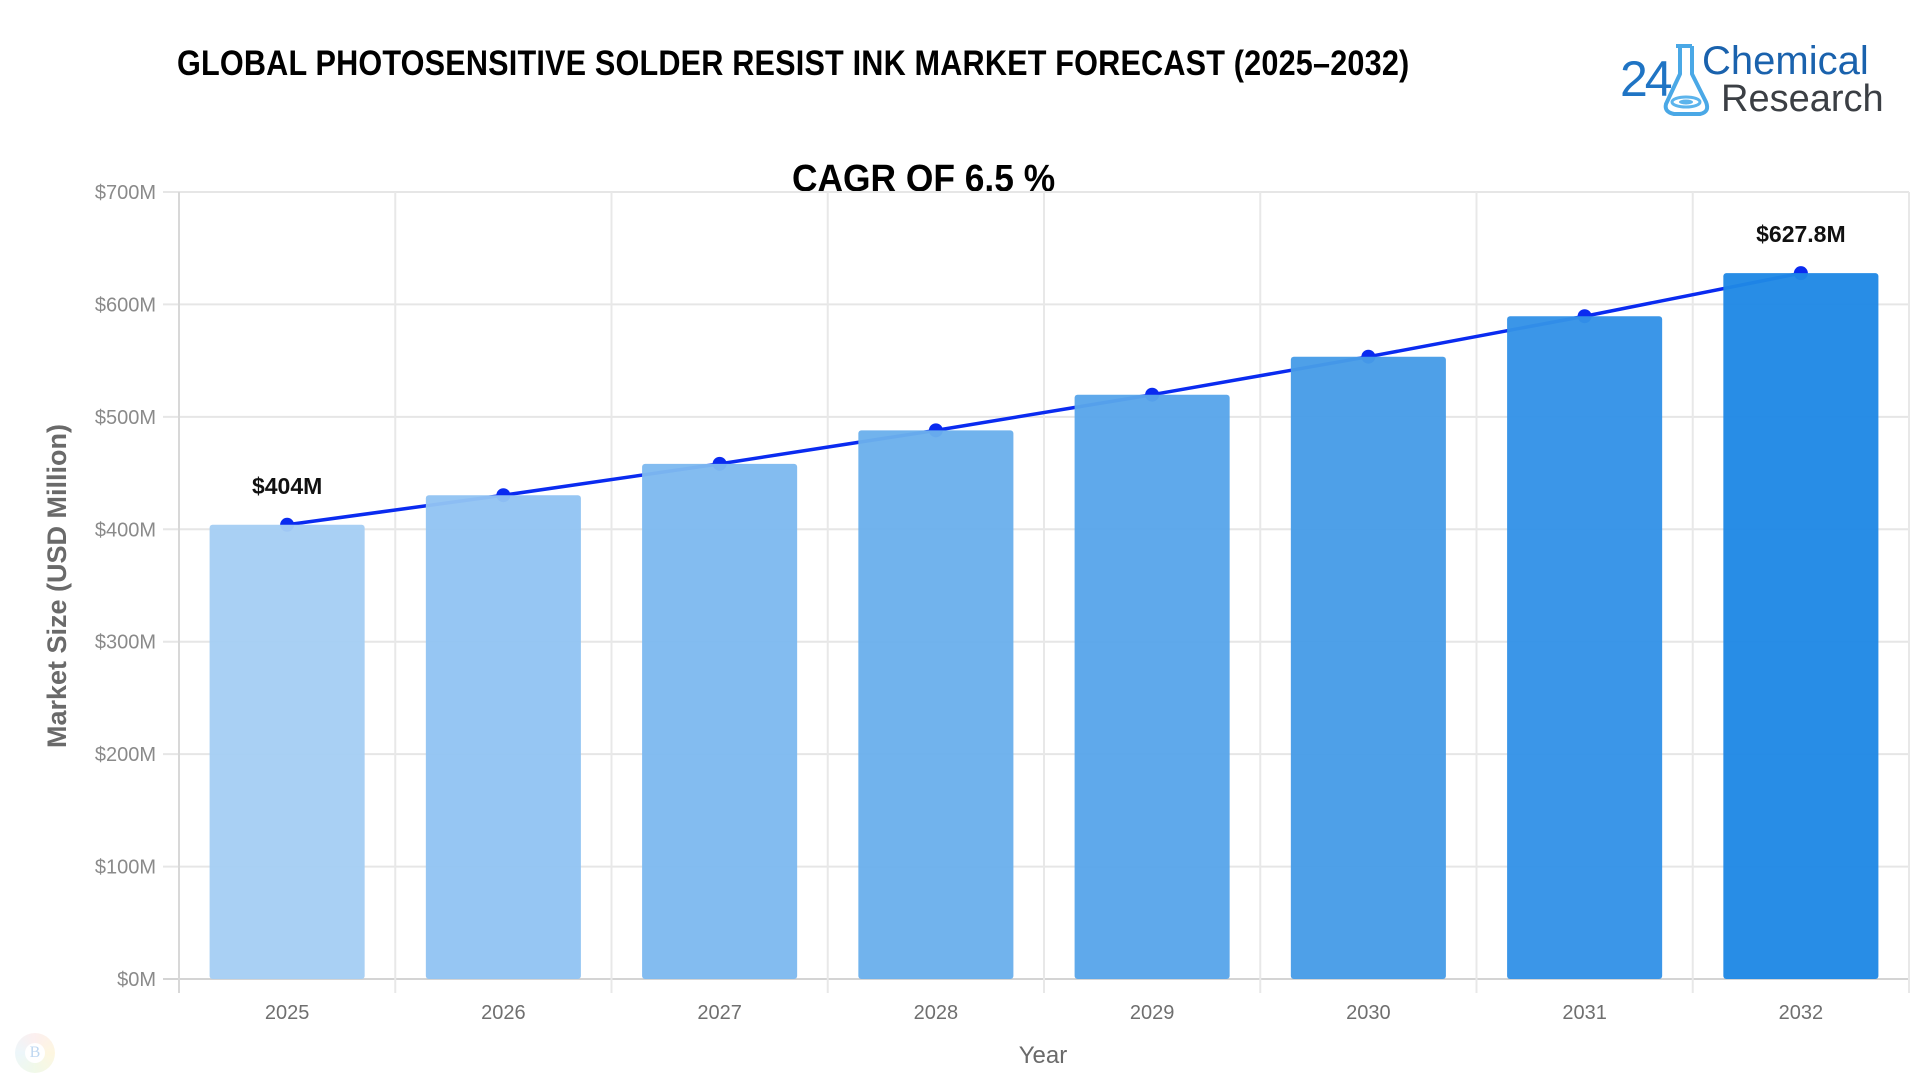 The width and height of the screenshot is (1920, 1080). I want to click on y-tick-label: $100M, so click(125, 868).